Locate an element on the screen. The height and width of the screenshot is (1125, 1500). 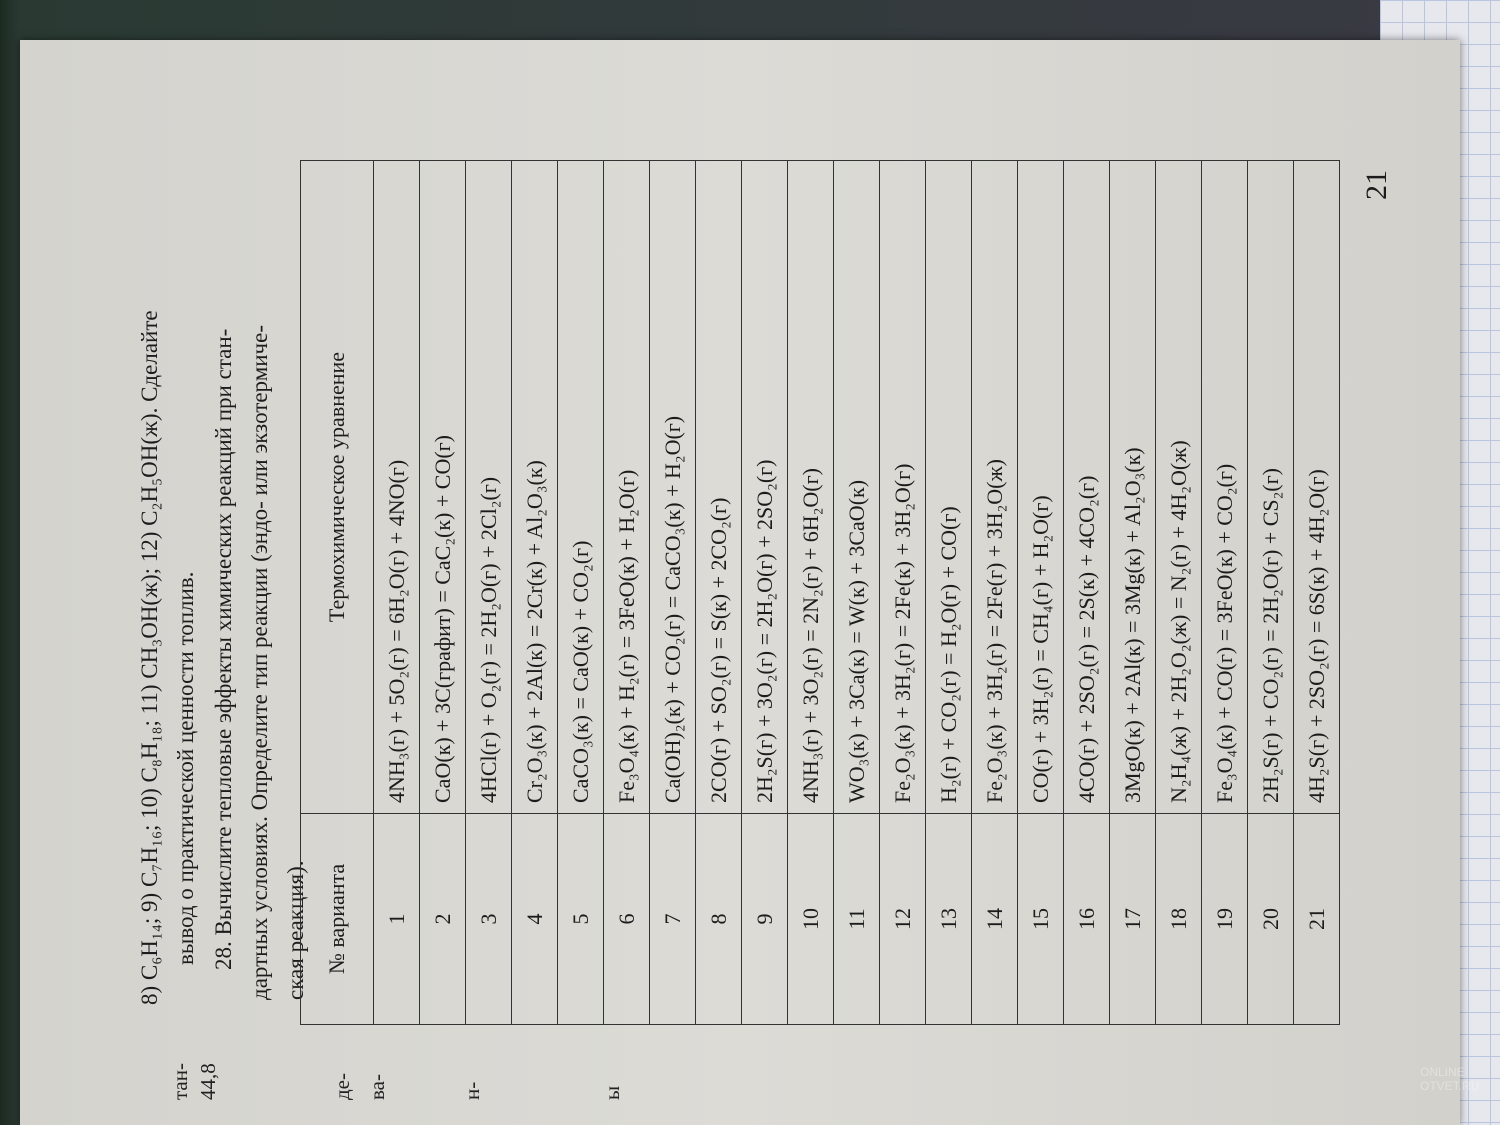
table-row: 21 4H₂S(г) + 2SO₂(г) = 6S(к) + 4H₂O(г) is located at coordinates (1316, 592).